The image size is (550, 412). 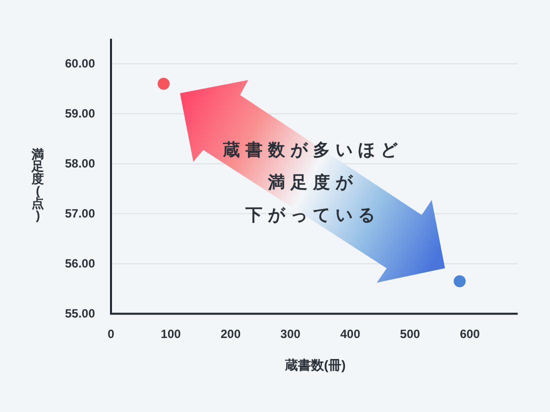 I want to click on y-tick-label: 59.00, so click(x=80, y=113).